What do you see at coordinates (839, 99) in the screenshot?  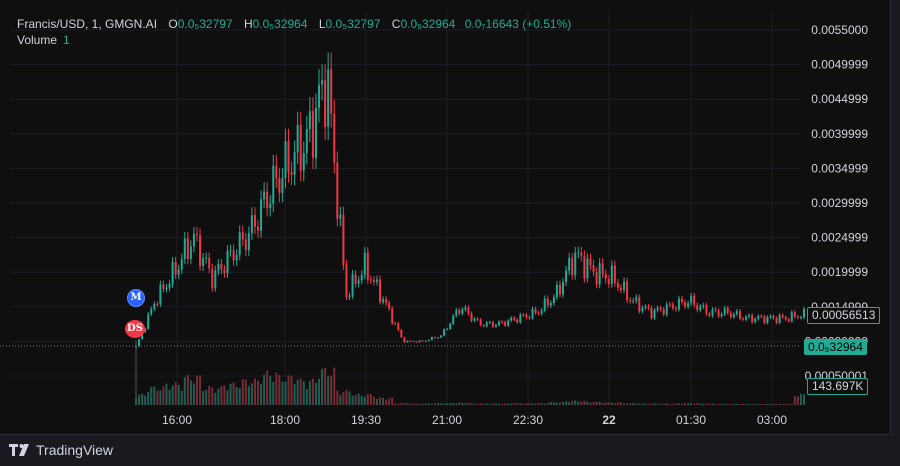 I see `price-tick-label: 0.0044999` at bounding box center [839, 99].